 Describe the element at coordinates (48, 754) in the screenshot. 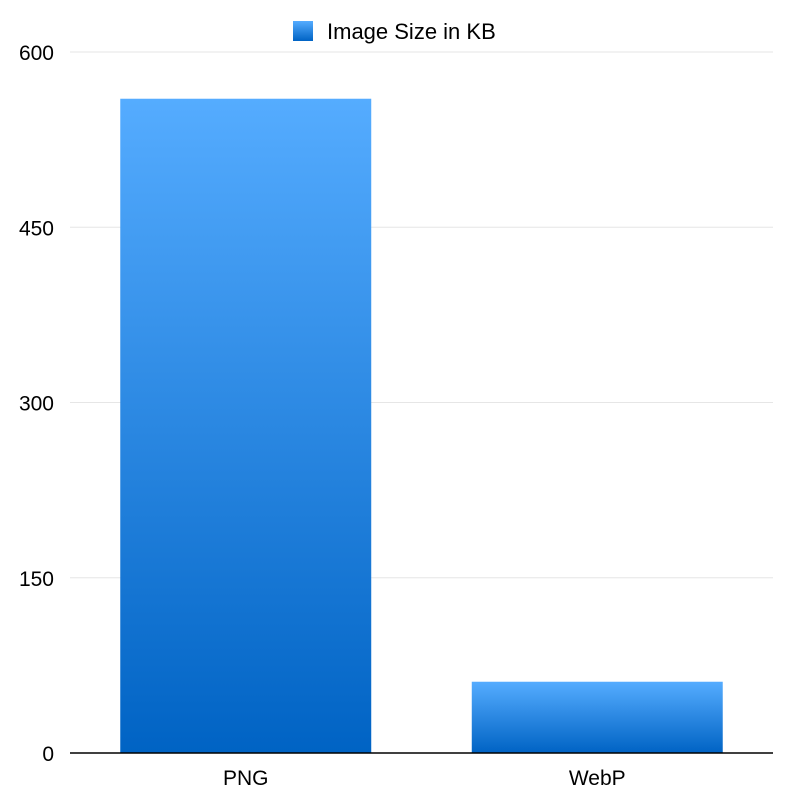

I see `y-tick-label: 0` at that location.